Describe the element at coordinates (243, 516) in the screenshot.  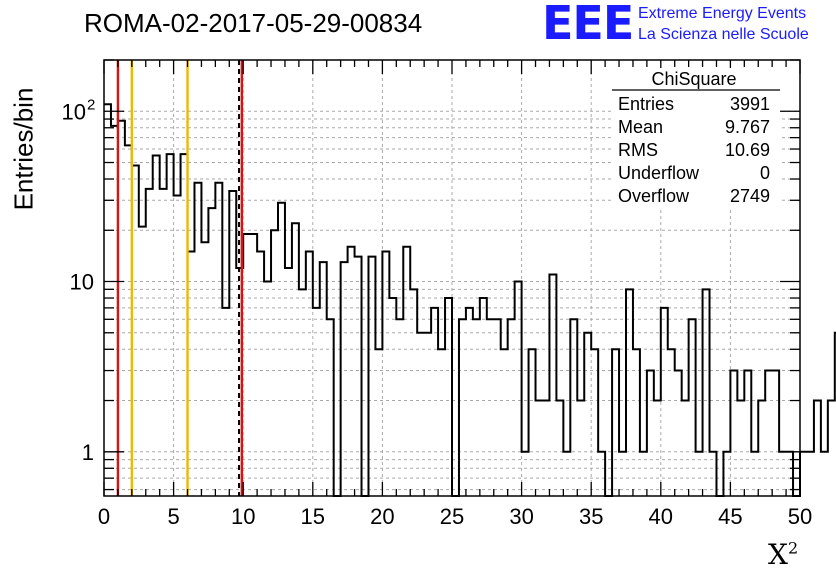
I see `x-tick-label: 10` at that location.